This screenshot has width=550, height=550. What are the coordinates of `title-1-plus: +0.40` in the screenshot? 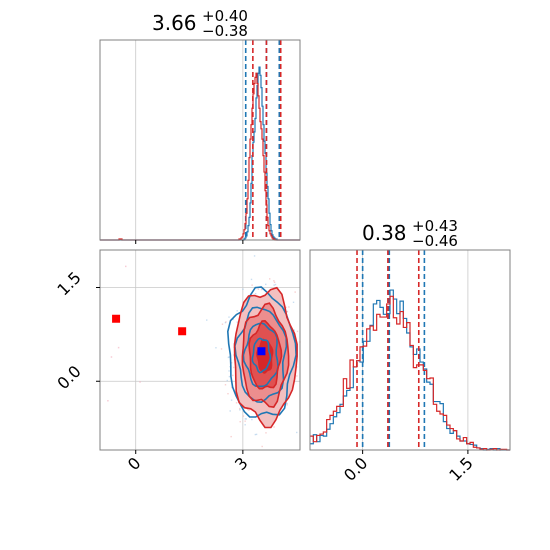 It's located at (225, 16).